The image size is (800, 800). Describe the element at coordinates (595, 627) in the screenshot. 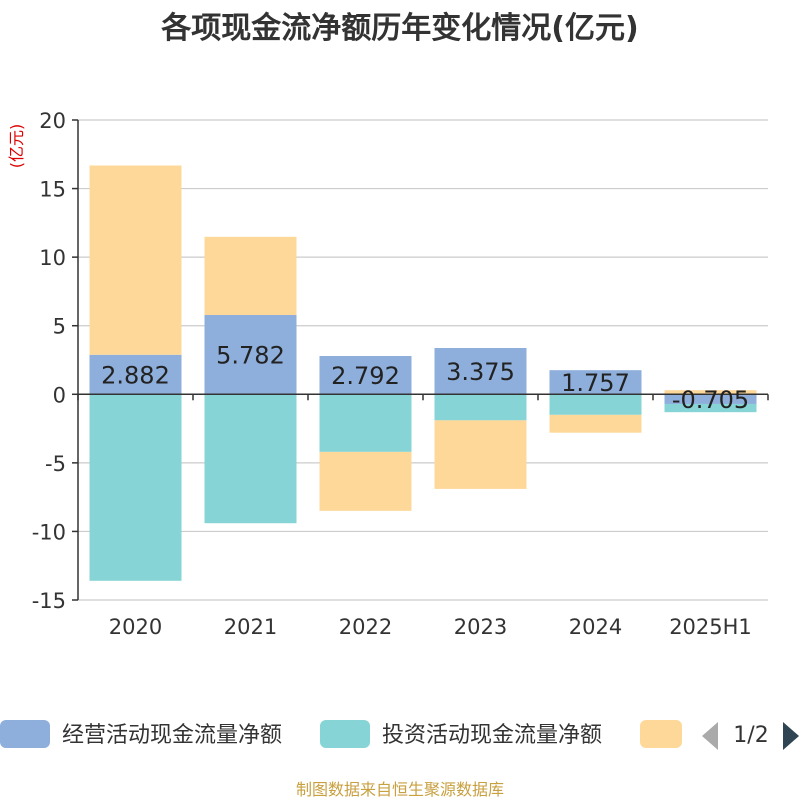

I see `x-tick-label: 2024` at that location.